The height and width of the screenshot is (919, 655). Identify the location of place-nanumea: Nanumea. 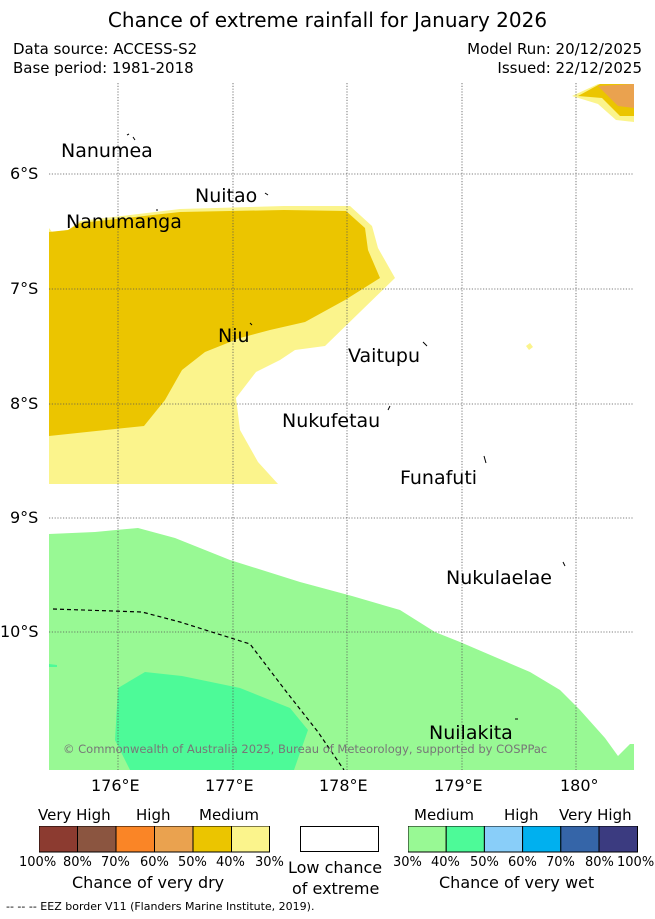
(107, 151).